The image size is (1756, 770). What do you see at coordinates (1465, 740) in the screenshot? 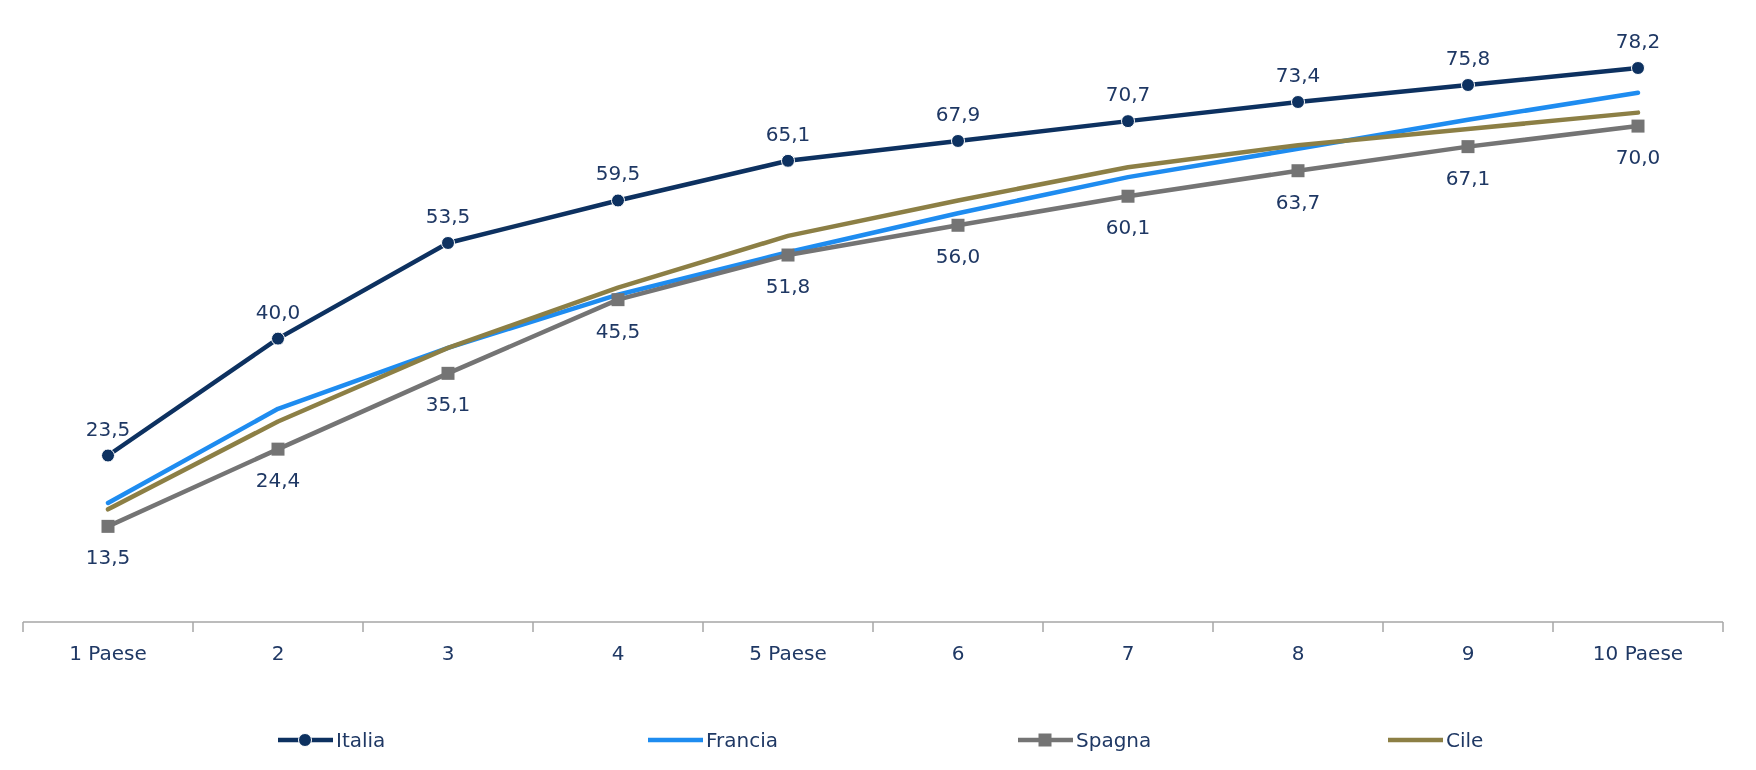
I see `legend-label: Cile` at bounding box center [1465, 740].